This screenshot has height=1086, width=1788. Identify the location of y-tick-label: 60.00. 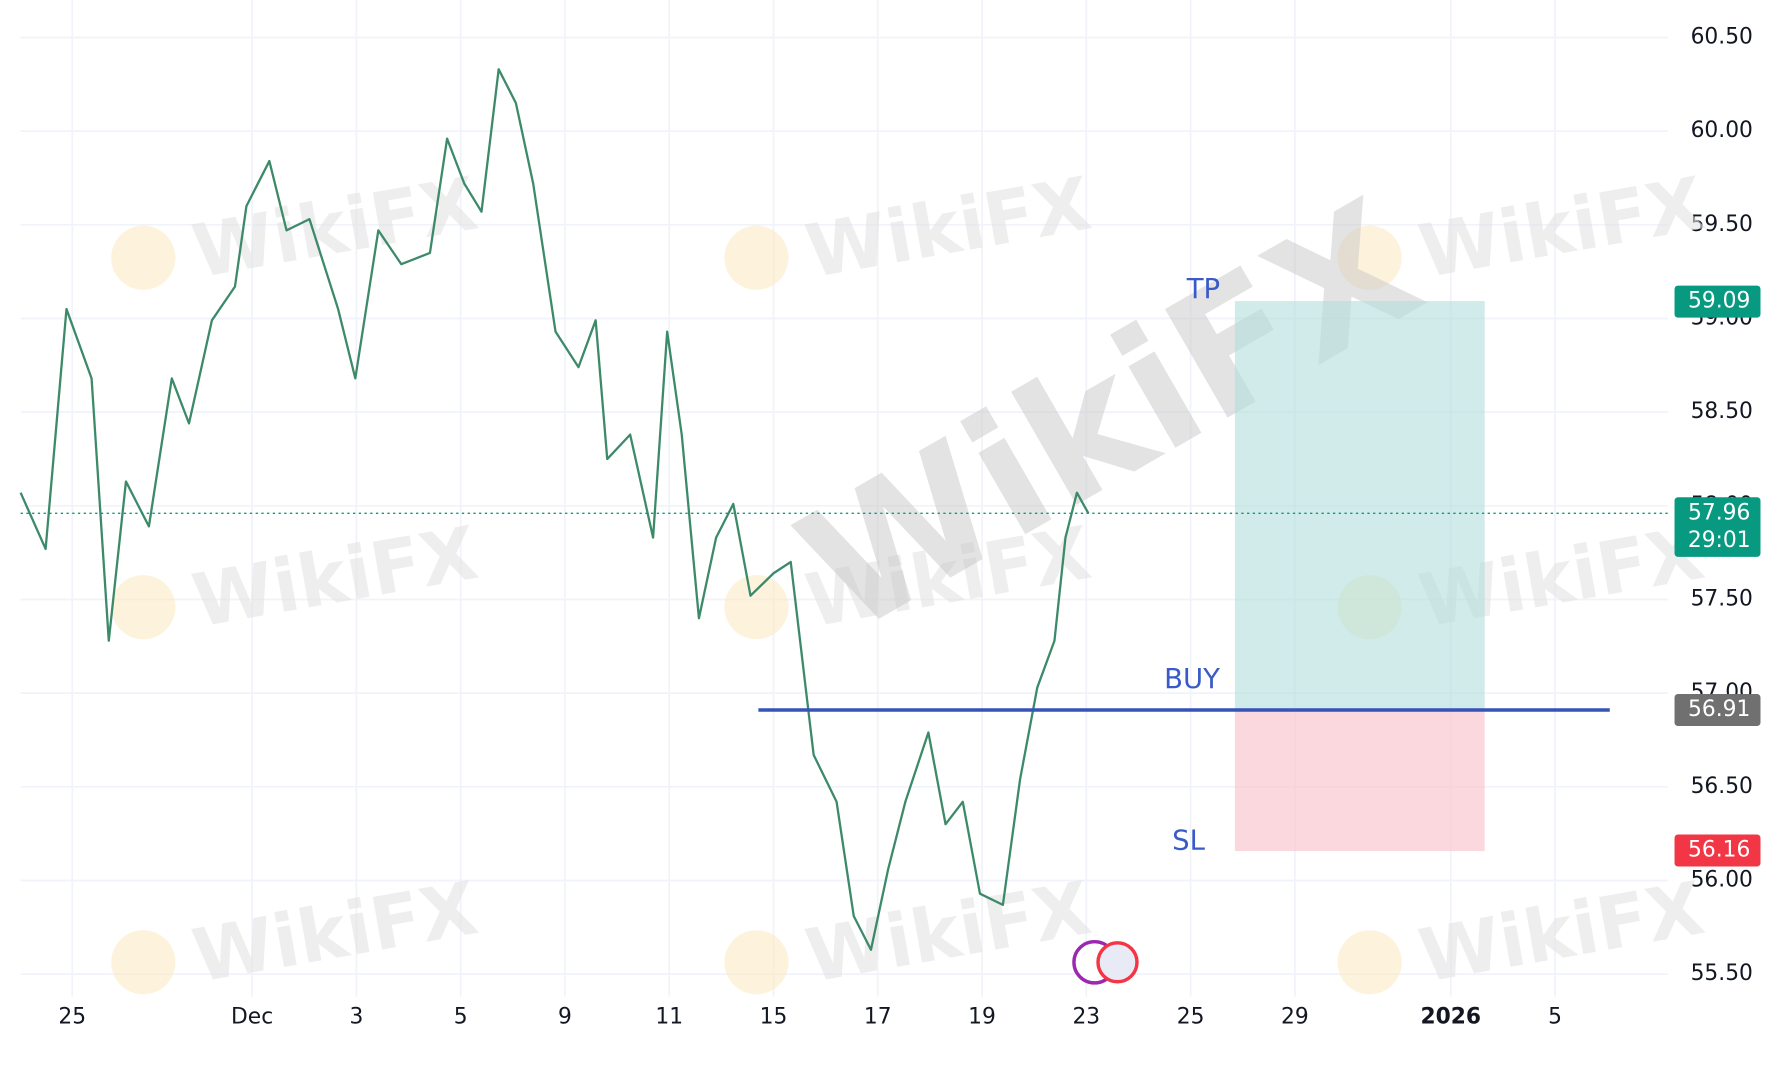
(1722, 130).